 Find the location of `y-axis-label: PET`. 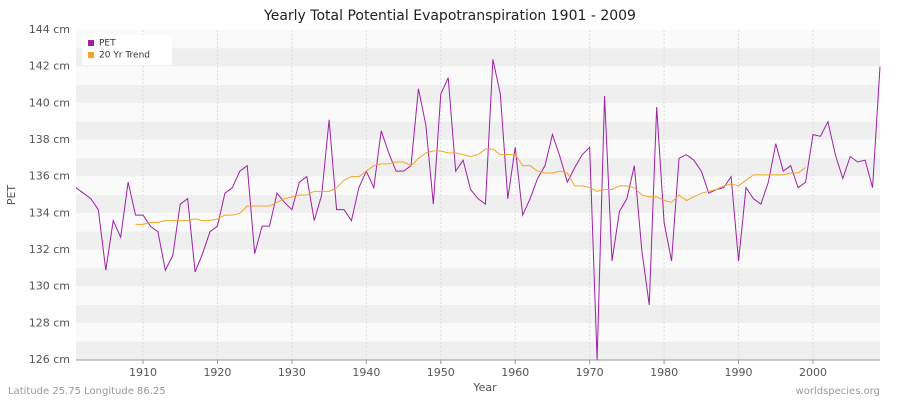

y-axis-label: PET is located at coordinates (11, 195).